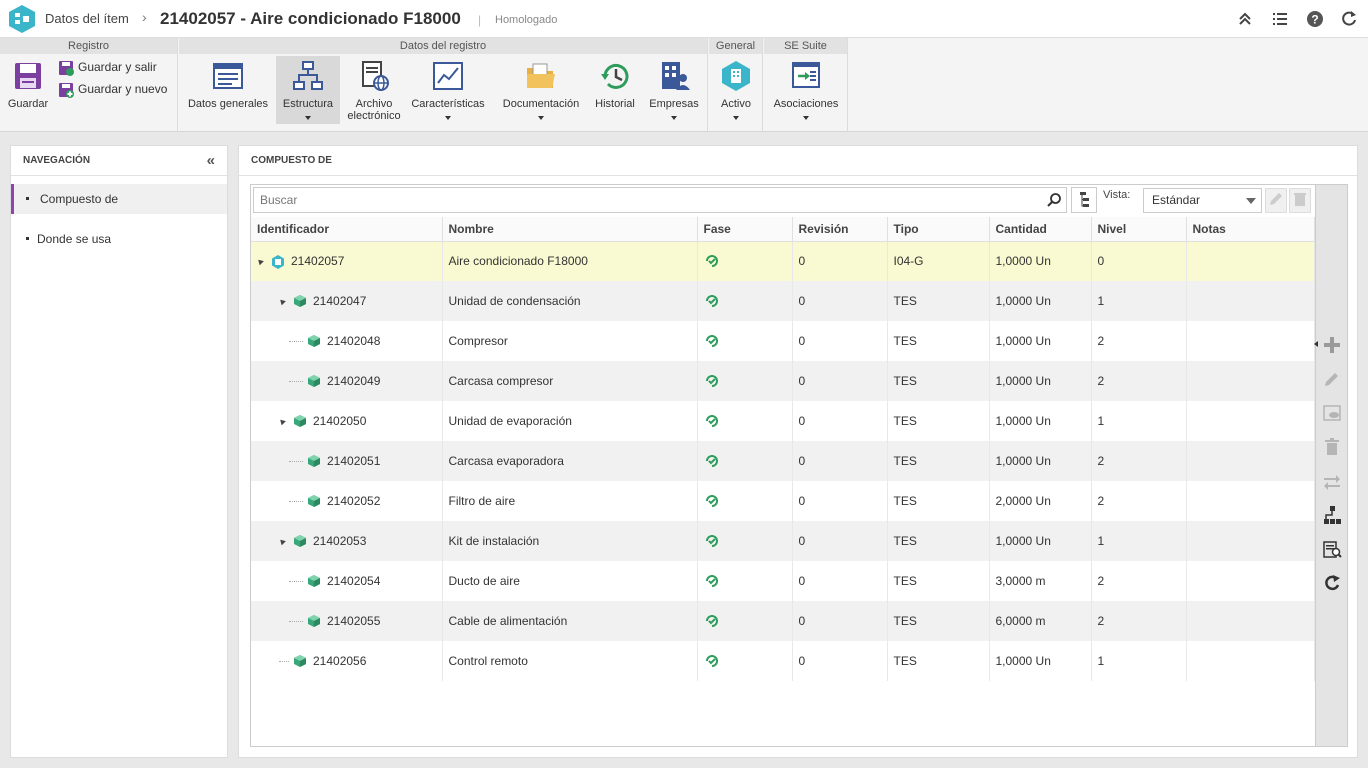  What do you see at coordinates (1139, 581) in the screenshot?
I see `cell-nivel: 2` at bounding box center [1139, 581].